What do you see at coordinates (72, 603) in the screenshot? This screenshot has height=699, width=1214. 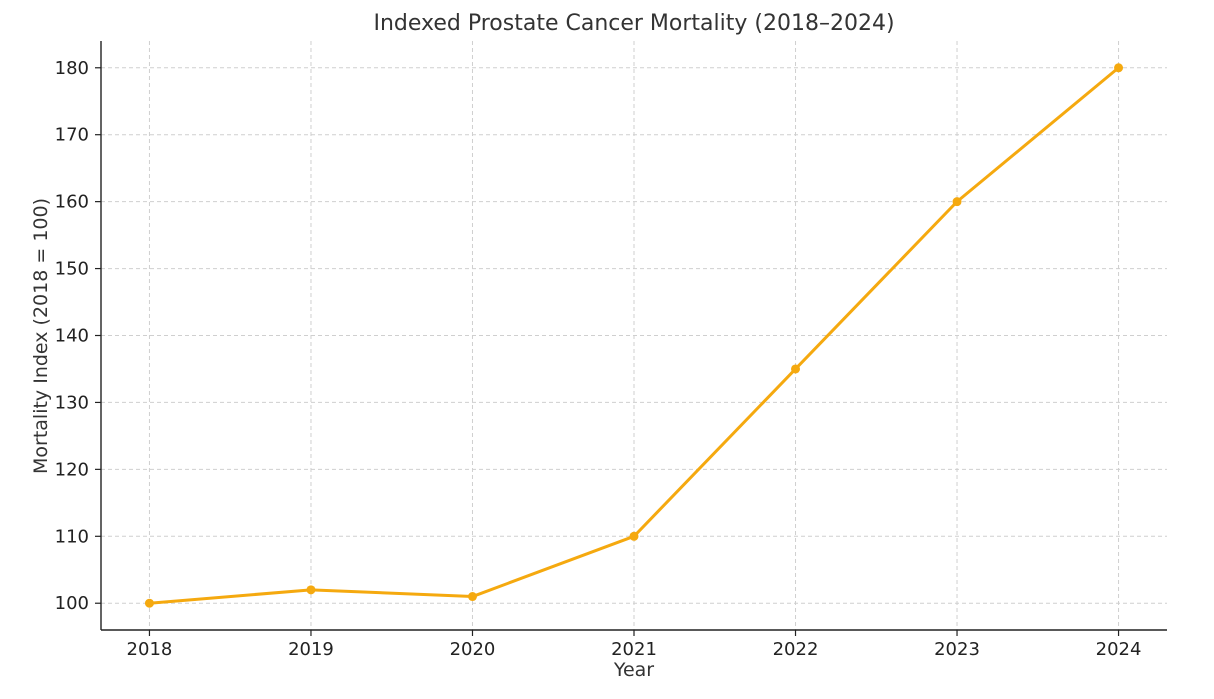 I see `y-tick-label: 100` at bounding box center [72, 603].